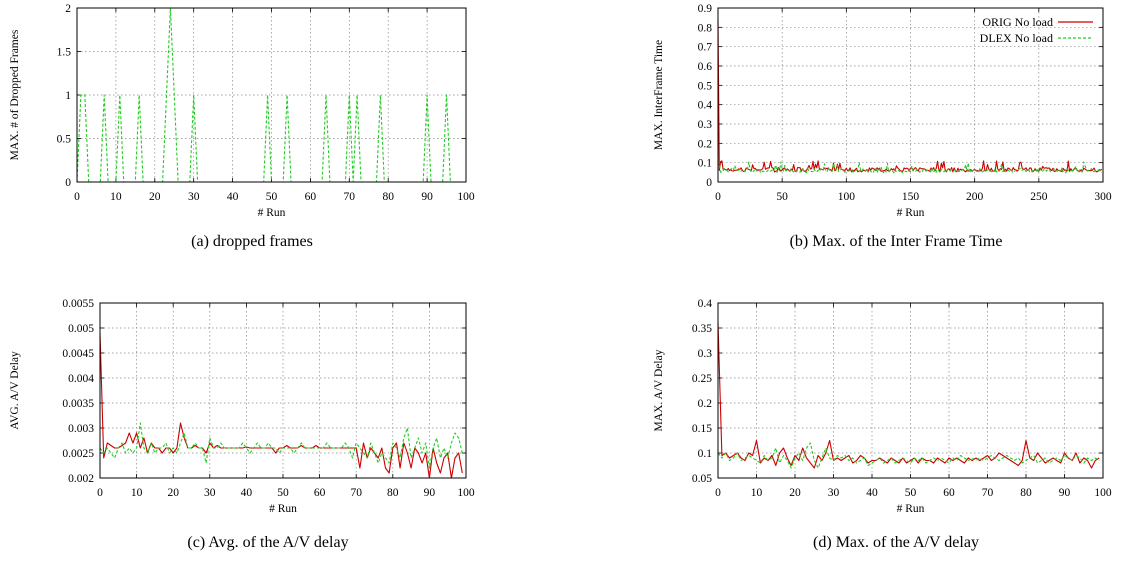  I want to click on chart-caption: (b) Max. of the Inter Frame Time, so click(896, 241).